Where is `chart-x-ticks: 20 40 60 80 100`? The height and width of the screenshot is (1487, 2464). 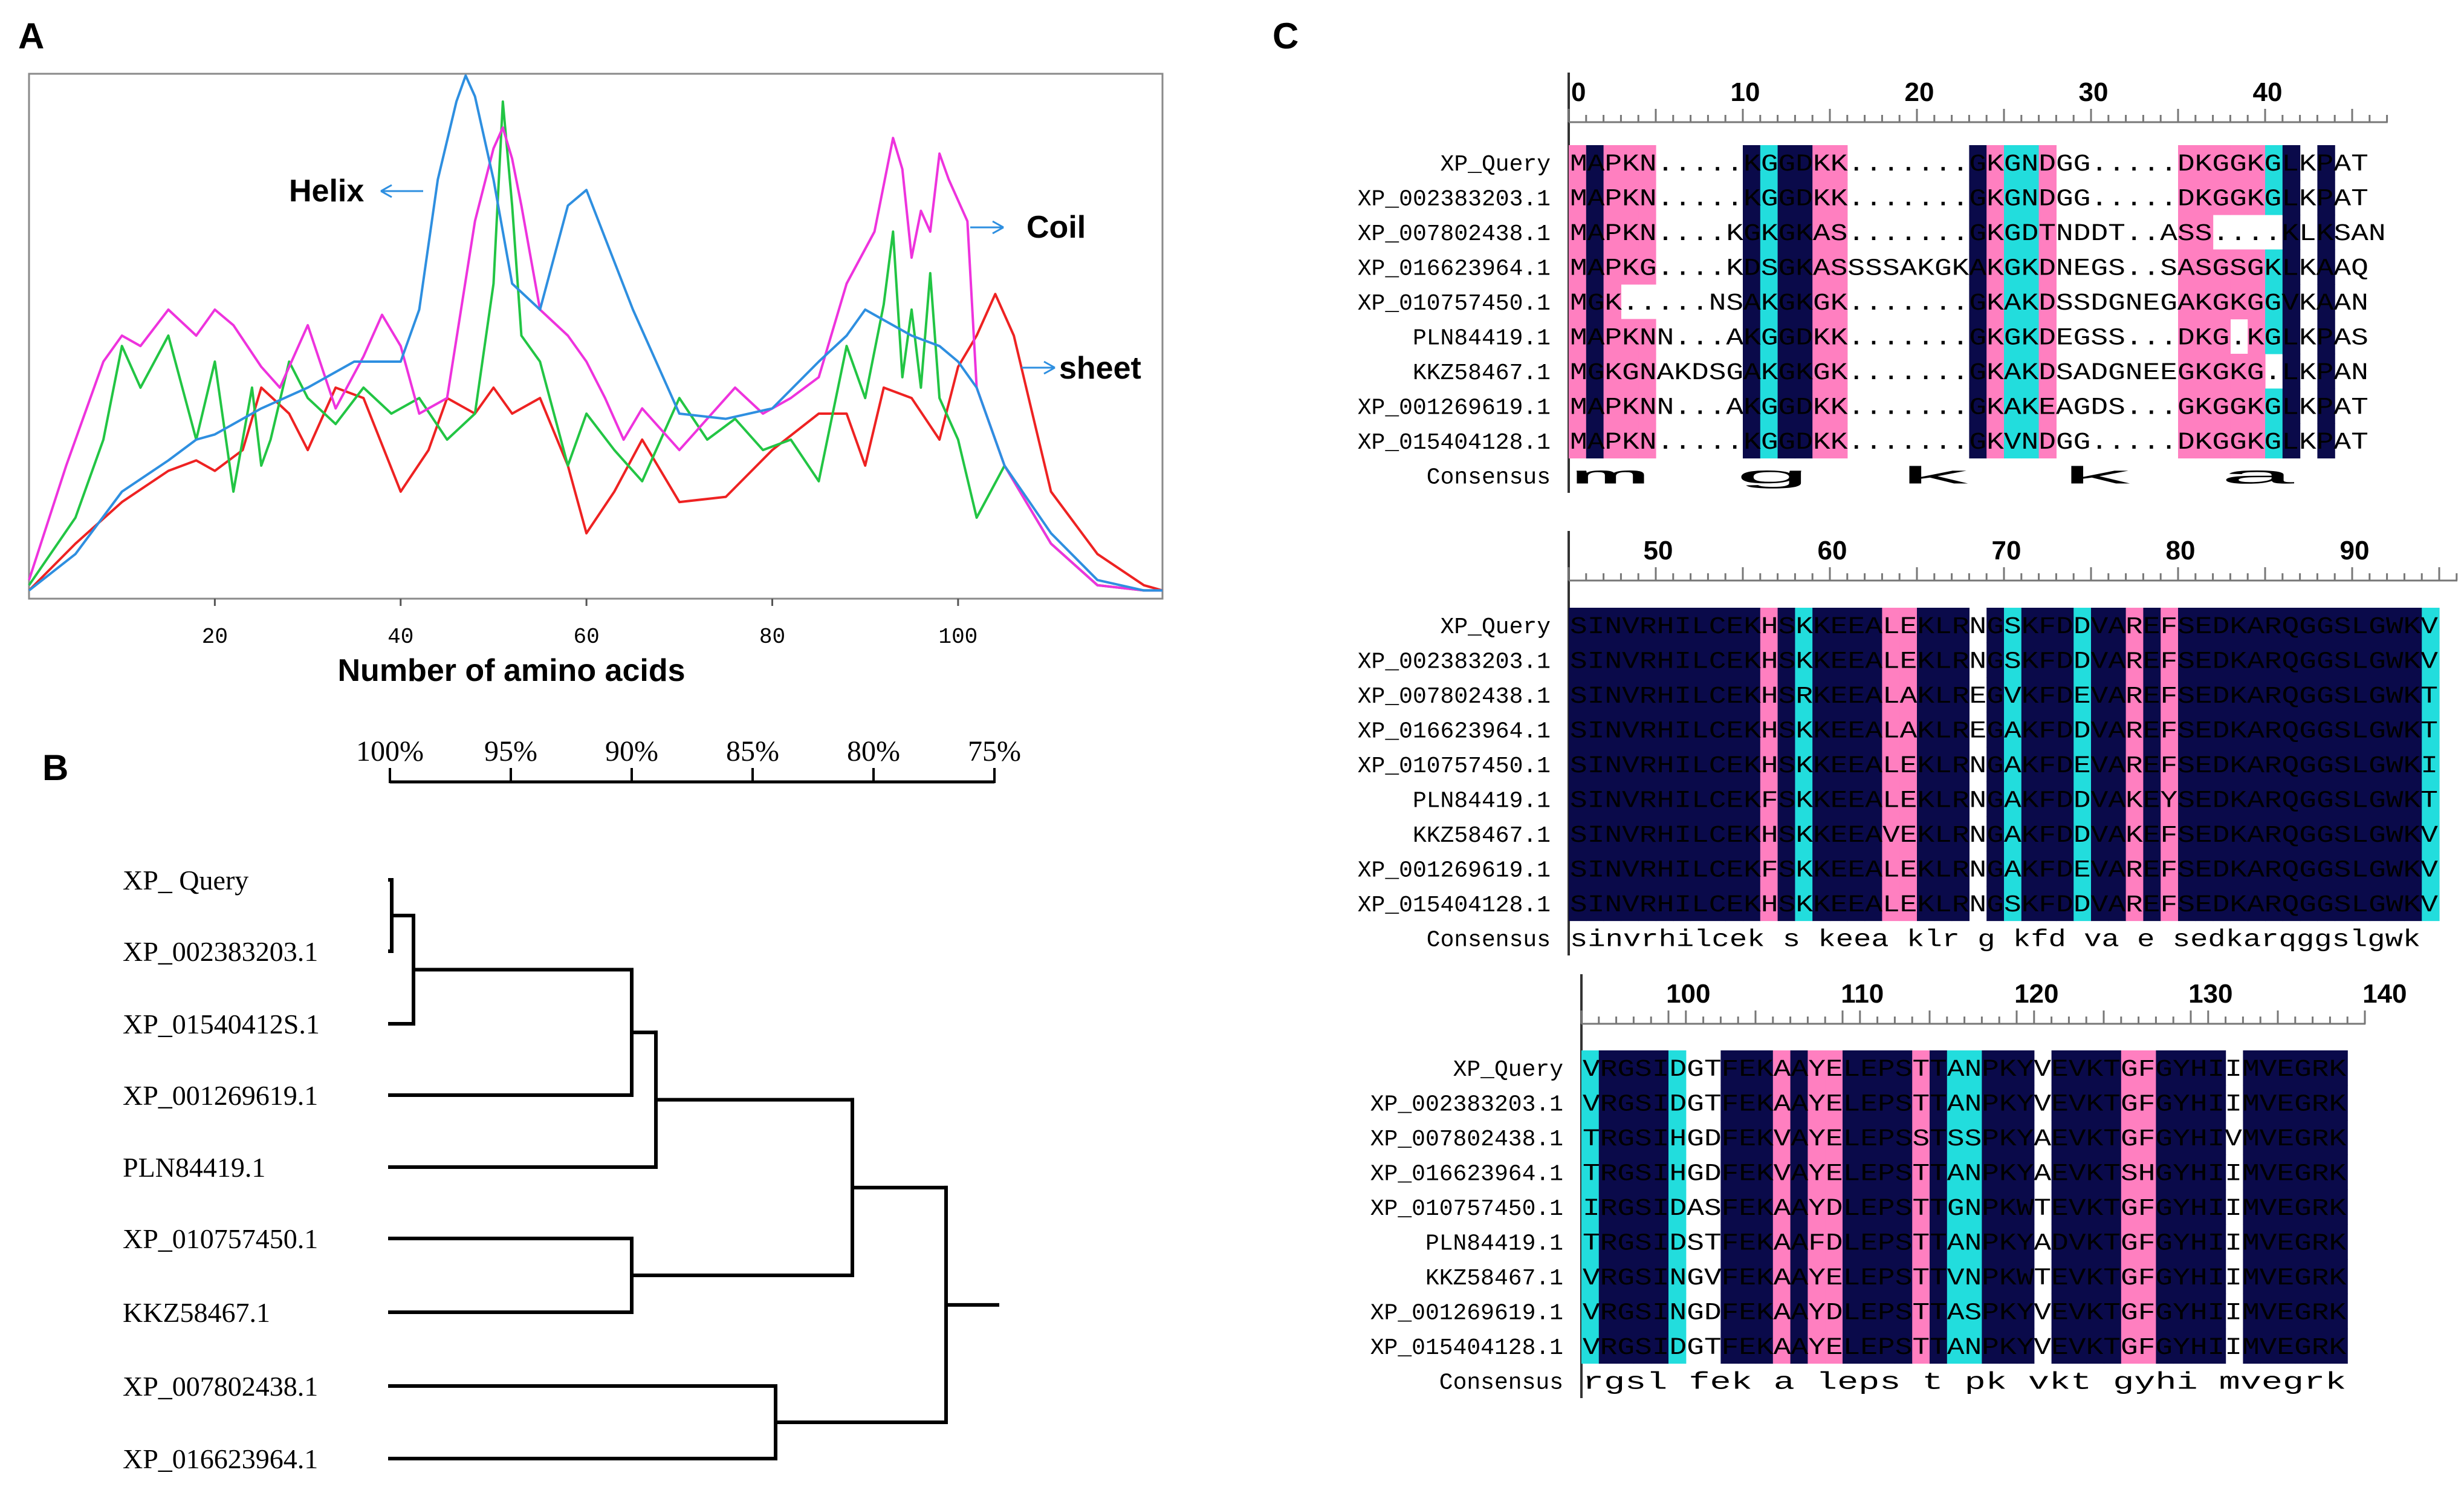 chart-x-ticks: 20 40 60 80 100 is located at coordinates (589, 624).